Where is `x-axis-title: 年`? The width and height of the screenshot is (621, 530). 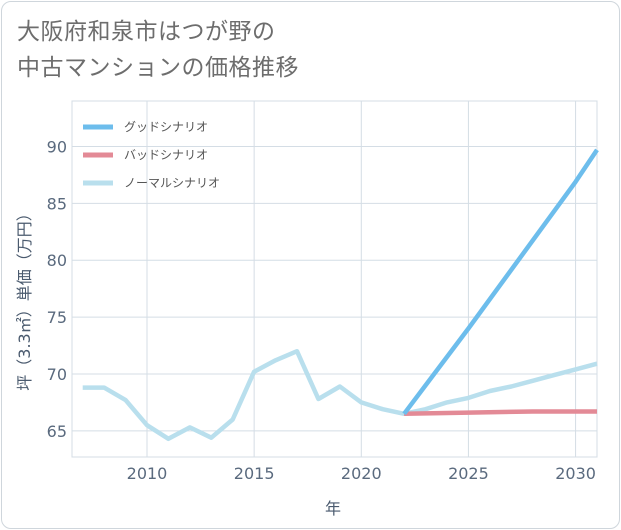
x-axis-title: 年 is located at coordinates (333, 508).